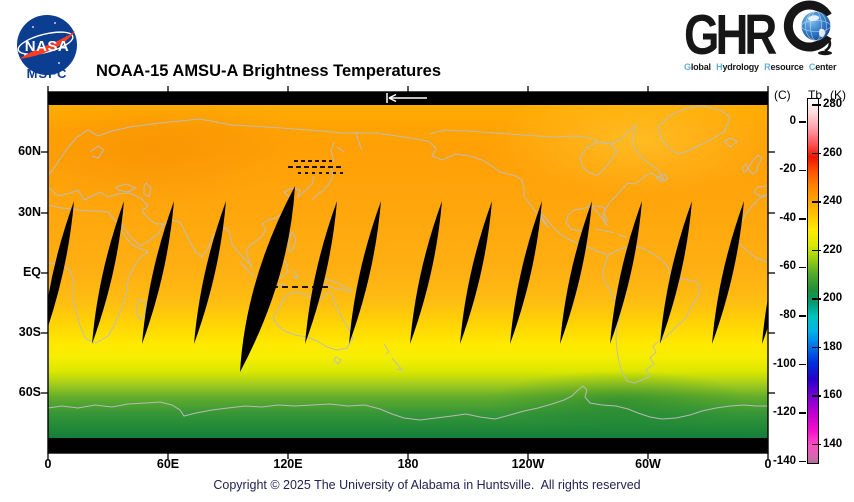  I want to click on kelvin-tick-label: 140, so click(833, 443).